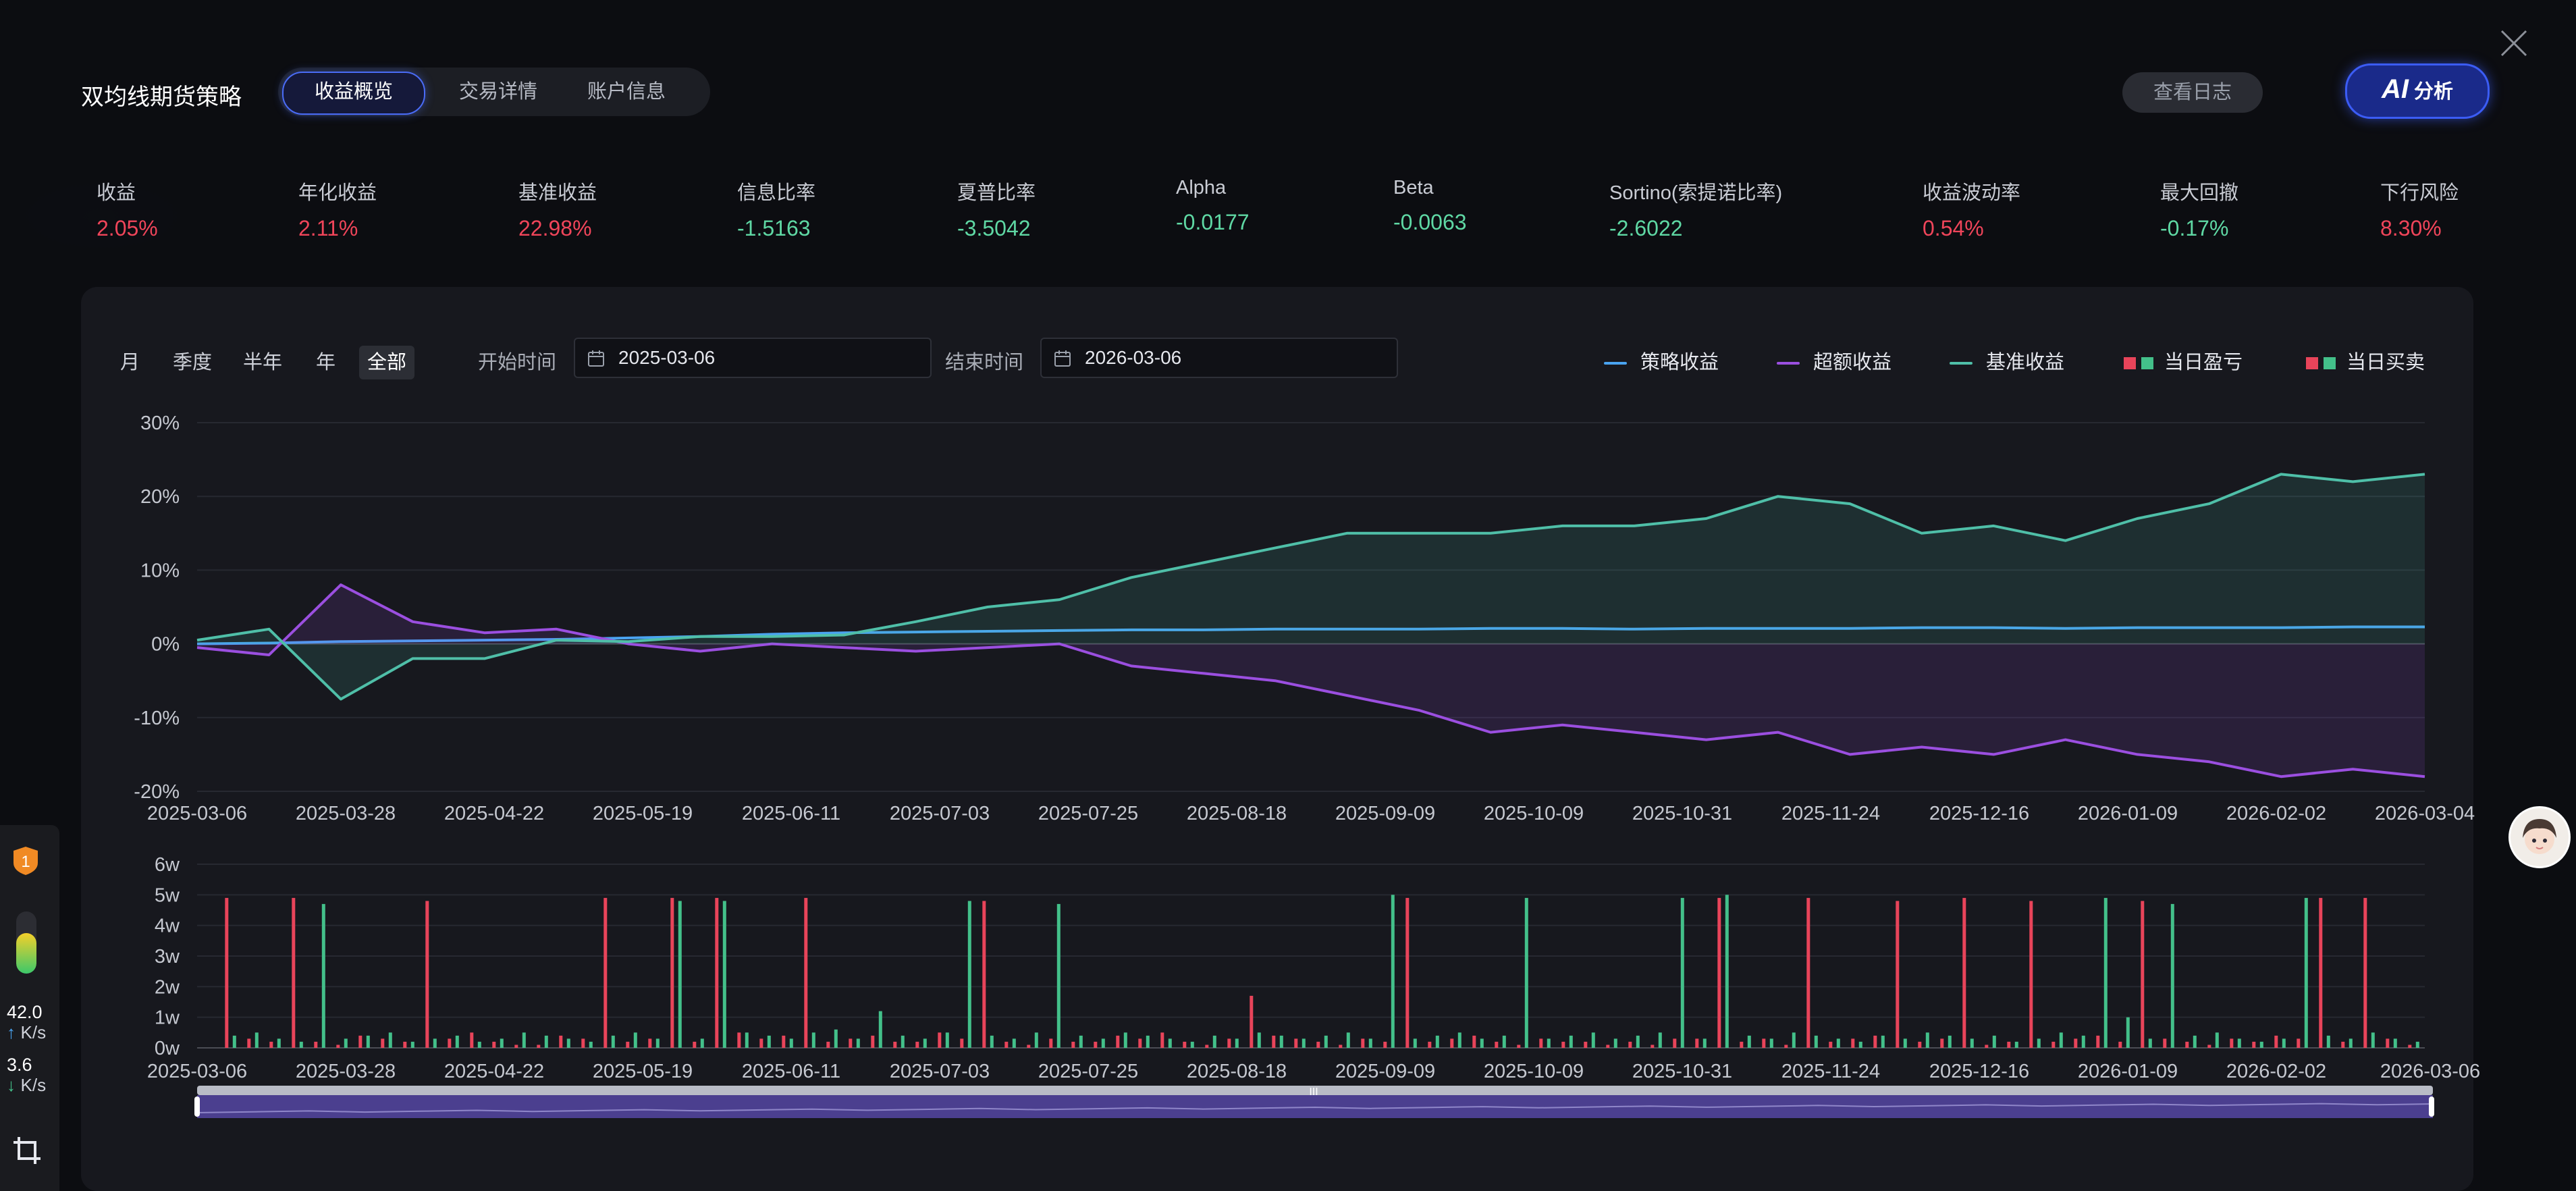  Describe the element at coordinates (626, 92) in the screenshot. I see `tab-account-info: 账户信息` at that location.